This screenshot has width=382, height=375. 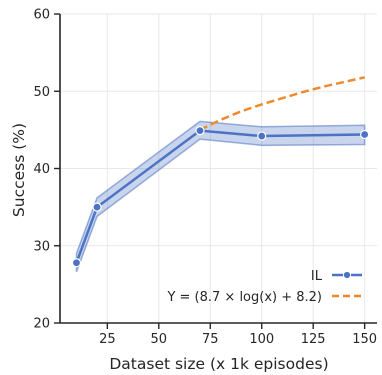 What do you see at coordinates (238, 335) in the screenshot?
I see `x-ticks: 25 50 75 100 125 150` at bounding box center [238, 335].